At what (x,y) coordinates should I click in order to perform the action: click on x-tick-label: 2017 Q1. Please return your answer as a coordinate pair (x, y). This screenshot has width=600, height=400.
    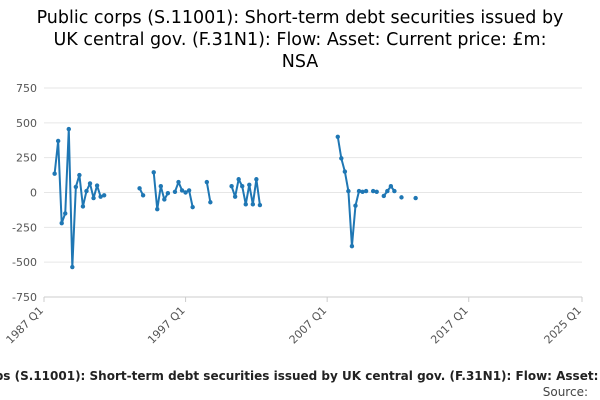
    Looking at the image, I should click on (449, 325).